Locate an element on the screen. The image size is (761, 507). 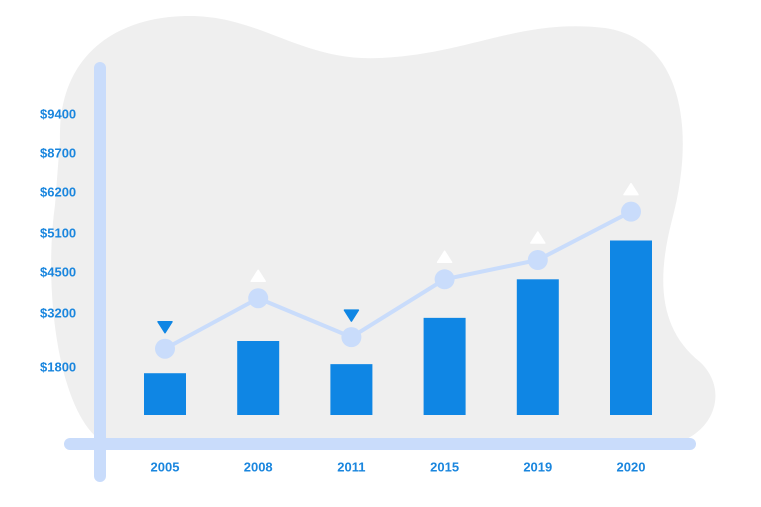
x-tick-label: 2008 is located at coordinates (258, 466).